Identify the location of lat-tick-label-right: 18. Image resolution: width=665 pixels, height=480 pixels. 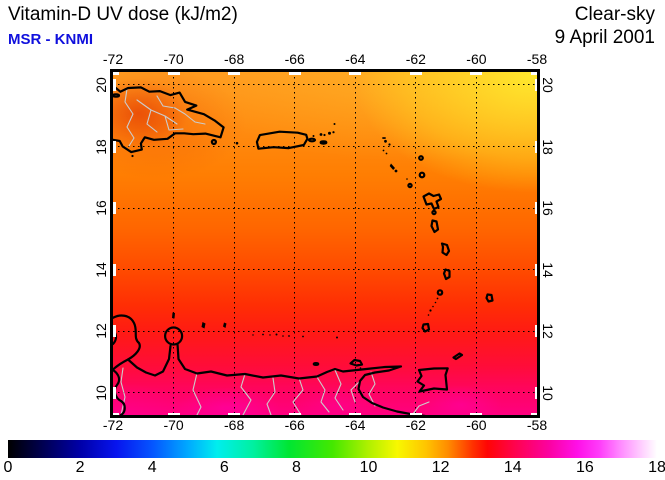
(548, 146).